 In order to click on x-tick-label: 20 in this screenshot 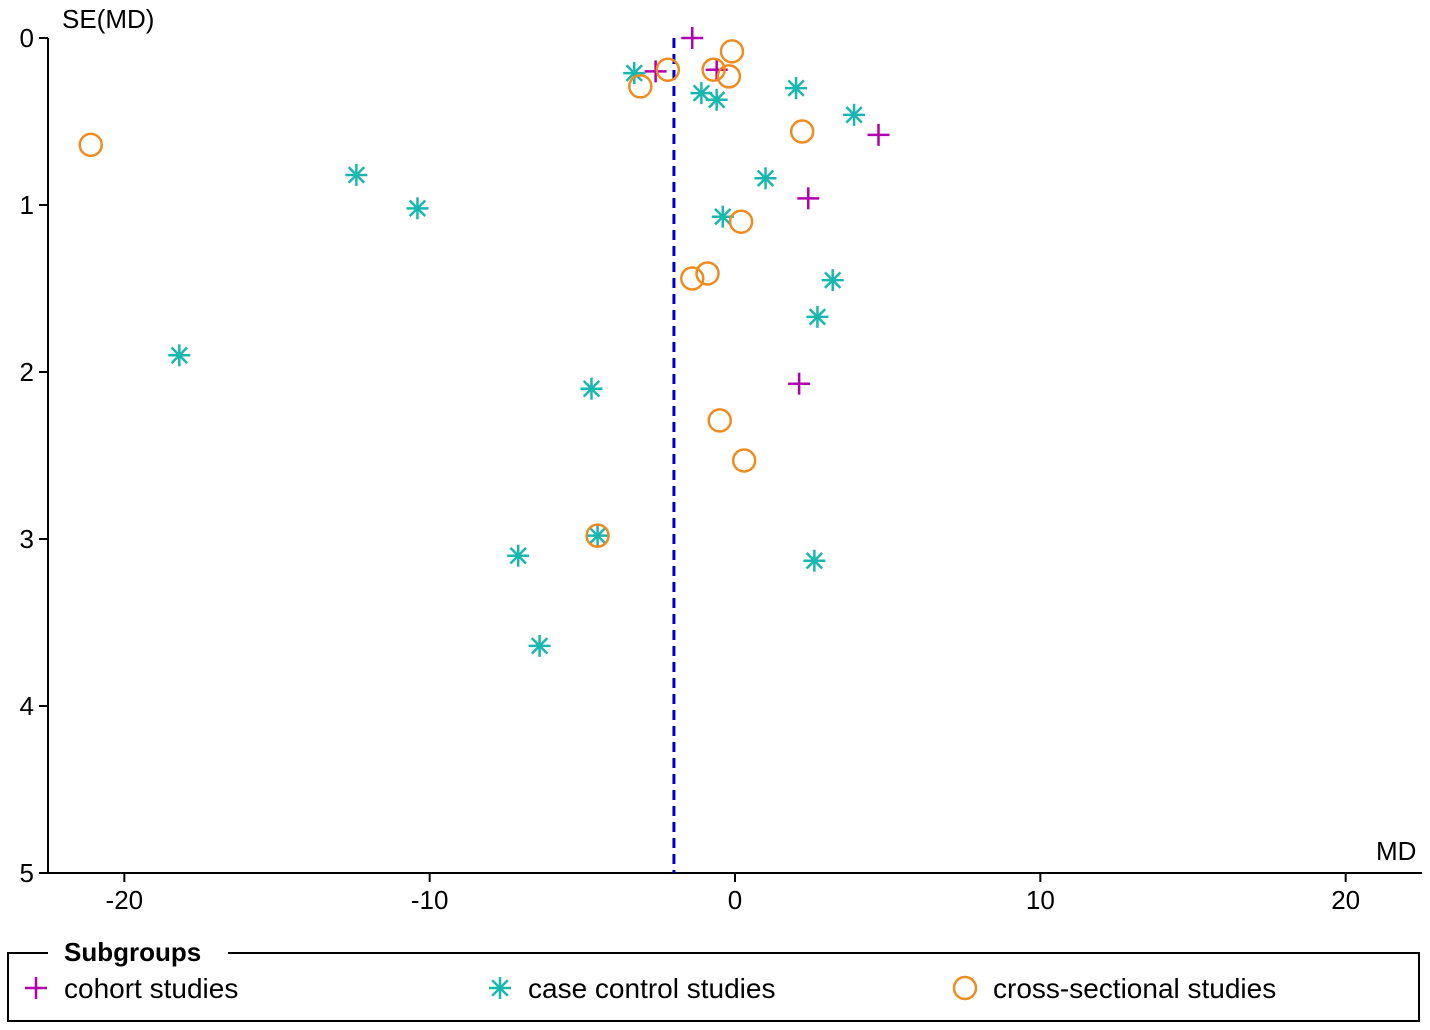, I will do `click(1345, 900)`.